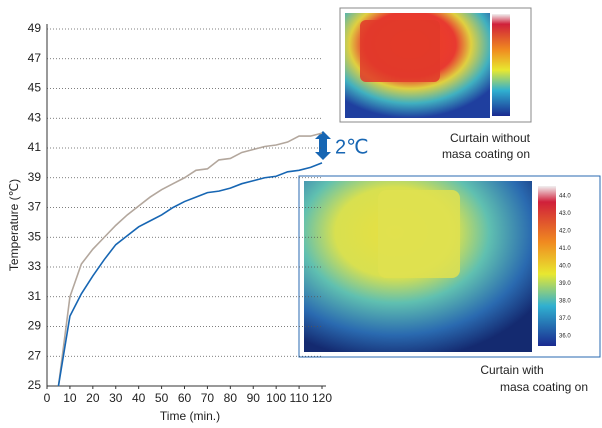  What do you see at coordinates (185, 398) in the screenshot?
I see `x-tick-label: 60` at bounding box center [185, 398].